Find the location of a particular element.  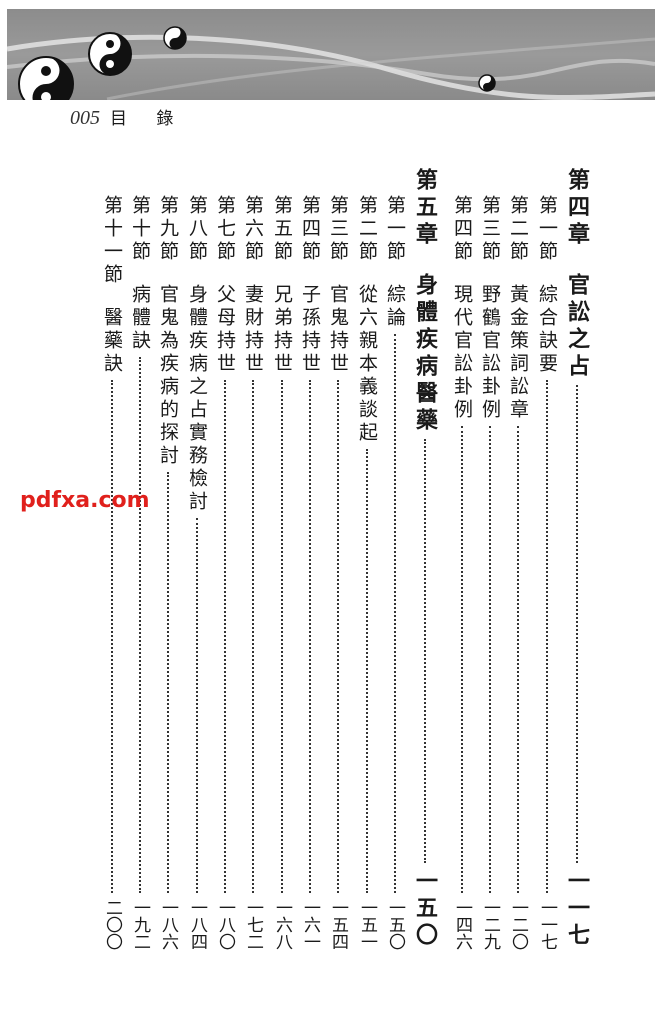

entry-label: 第四章 is located at coordinates (577, 208).